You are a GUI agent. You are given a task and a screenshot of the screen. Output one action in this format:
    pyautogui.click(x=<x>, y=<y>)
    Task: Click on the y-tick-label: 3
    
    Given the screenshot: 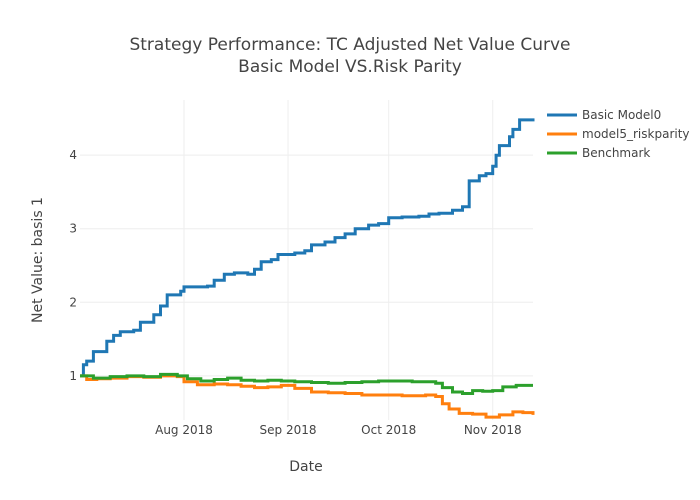 What is the action you would take?
    pyautogui.click(x=73, y=229)
    